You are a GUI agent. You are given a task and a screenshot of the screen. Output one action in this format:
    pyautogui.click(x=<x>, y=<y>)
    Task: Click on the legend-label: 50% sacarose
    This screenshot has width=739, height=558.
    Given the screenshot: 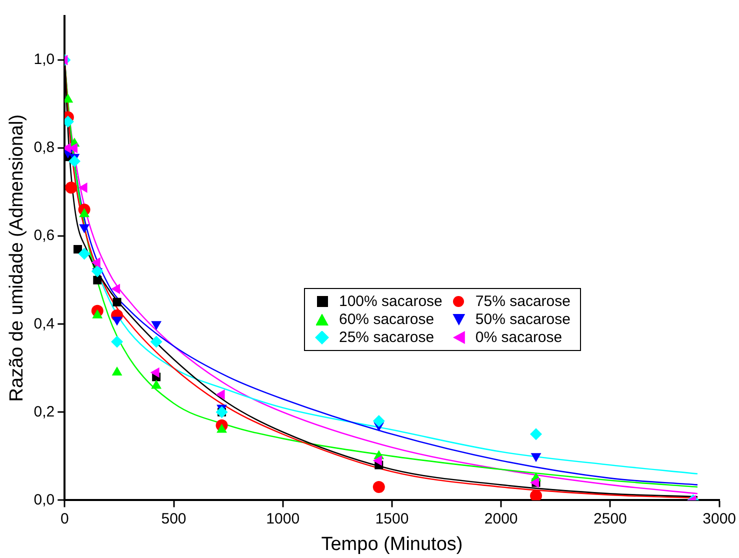 What is the action you would take?
    pyautogui.click(x=522, y=319)
    